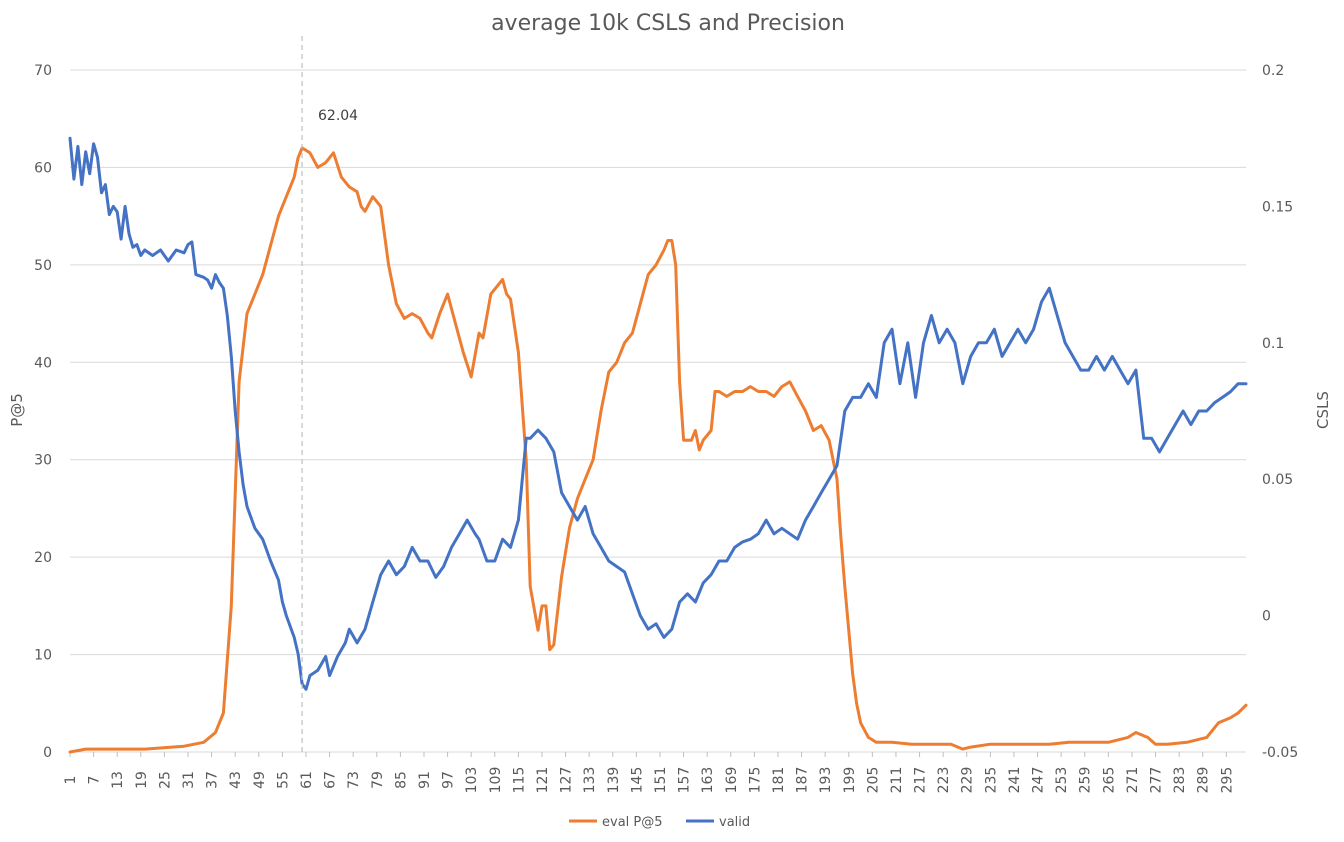  Describe the element at coordinates (897, 780) in the screenshot. I see `x-tick-label: 211` at that location.